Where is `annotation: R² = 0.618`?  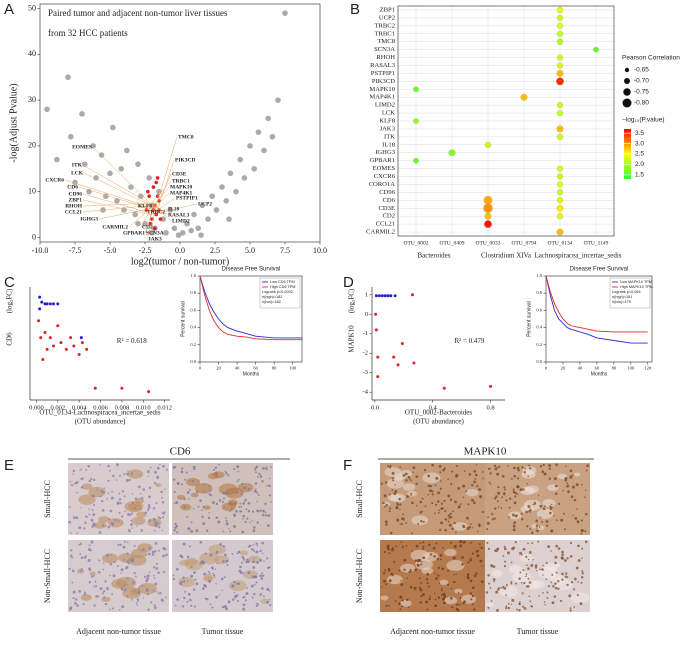
annotation: R² = 0.618 is located at coordinates (132, 341).